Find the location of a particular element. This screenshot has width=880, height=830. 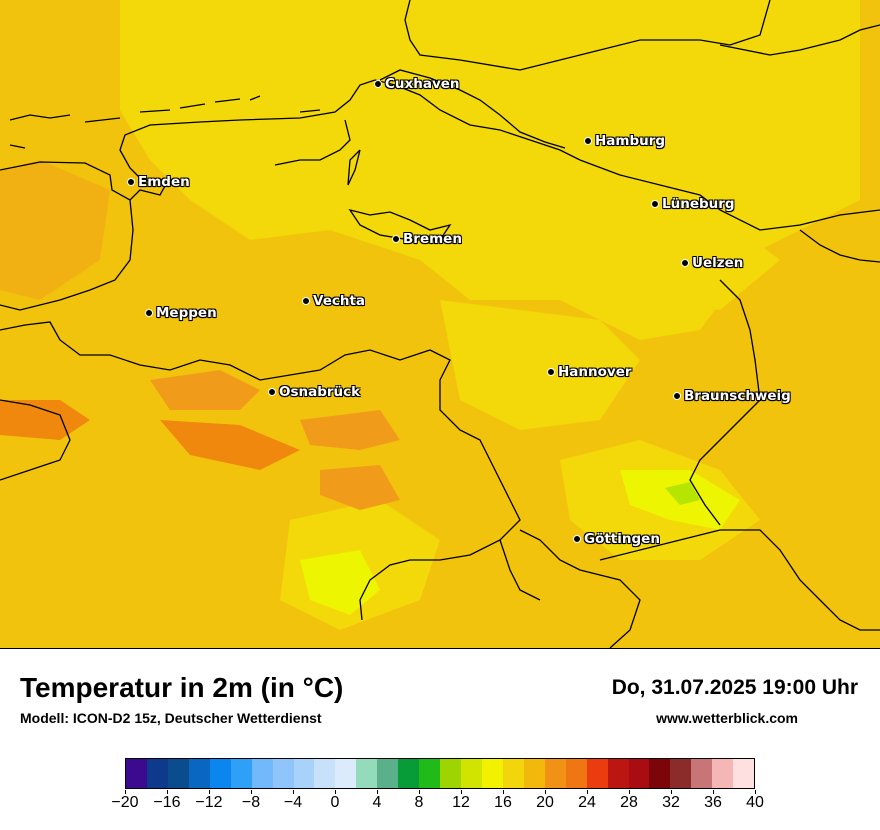

city-marker-bremen: Bremen is located at coordinates (427, 239).